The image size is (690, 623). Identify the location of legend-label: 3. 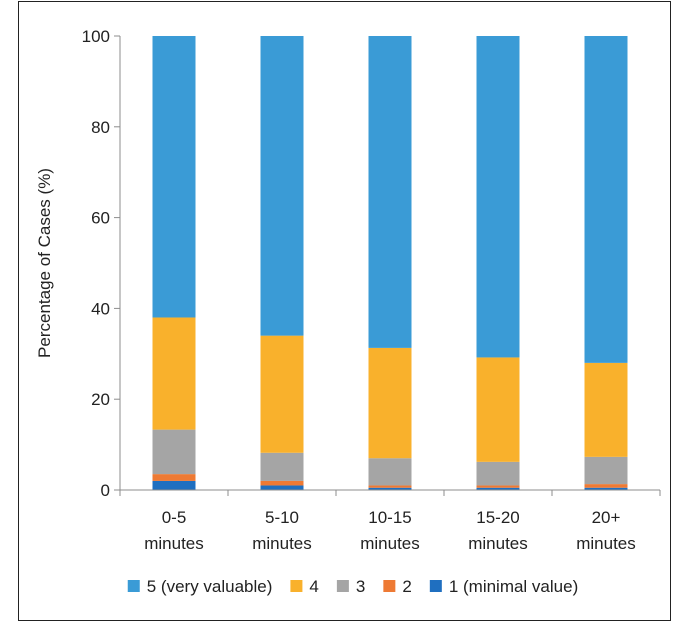
(360, 586).